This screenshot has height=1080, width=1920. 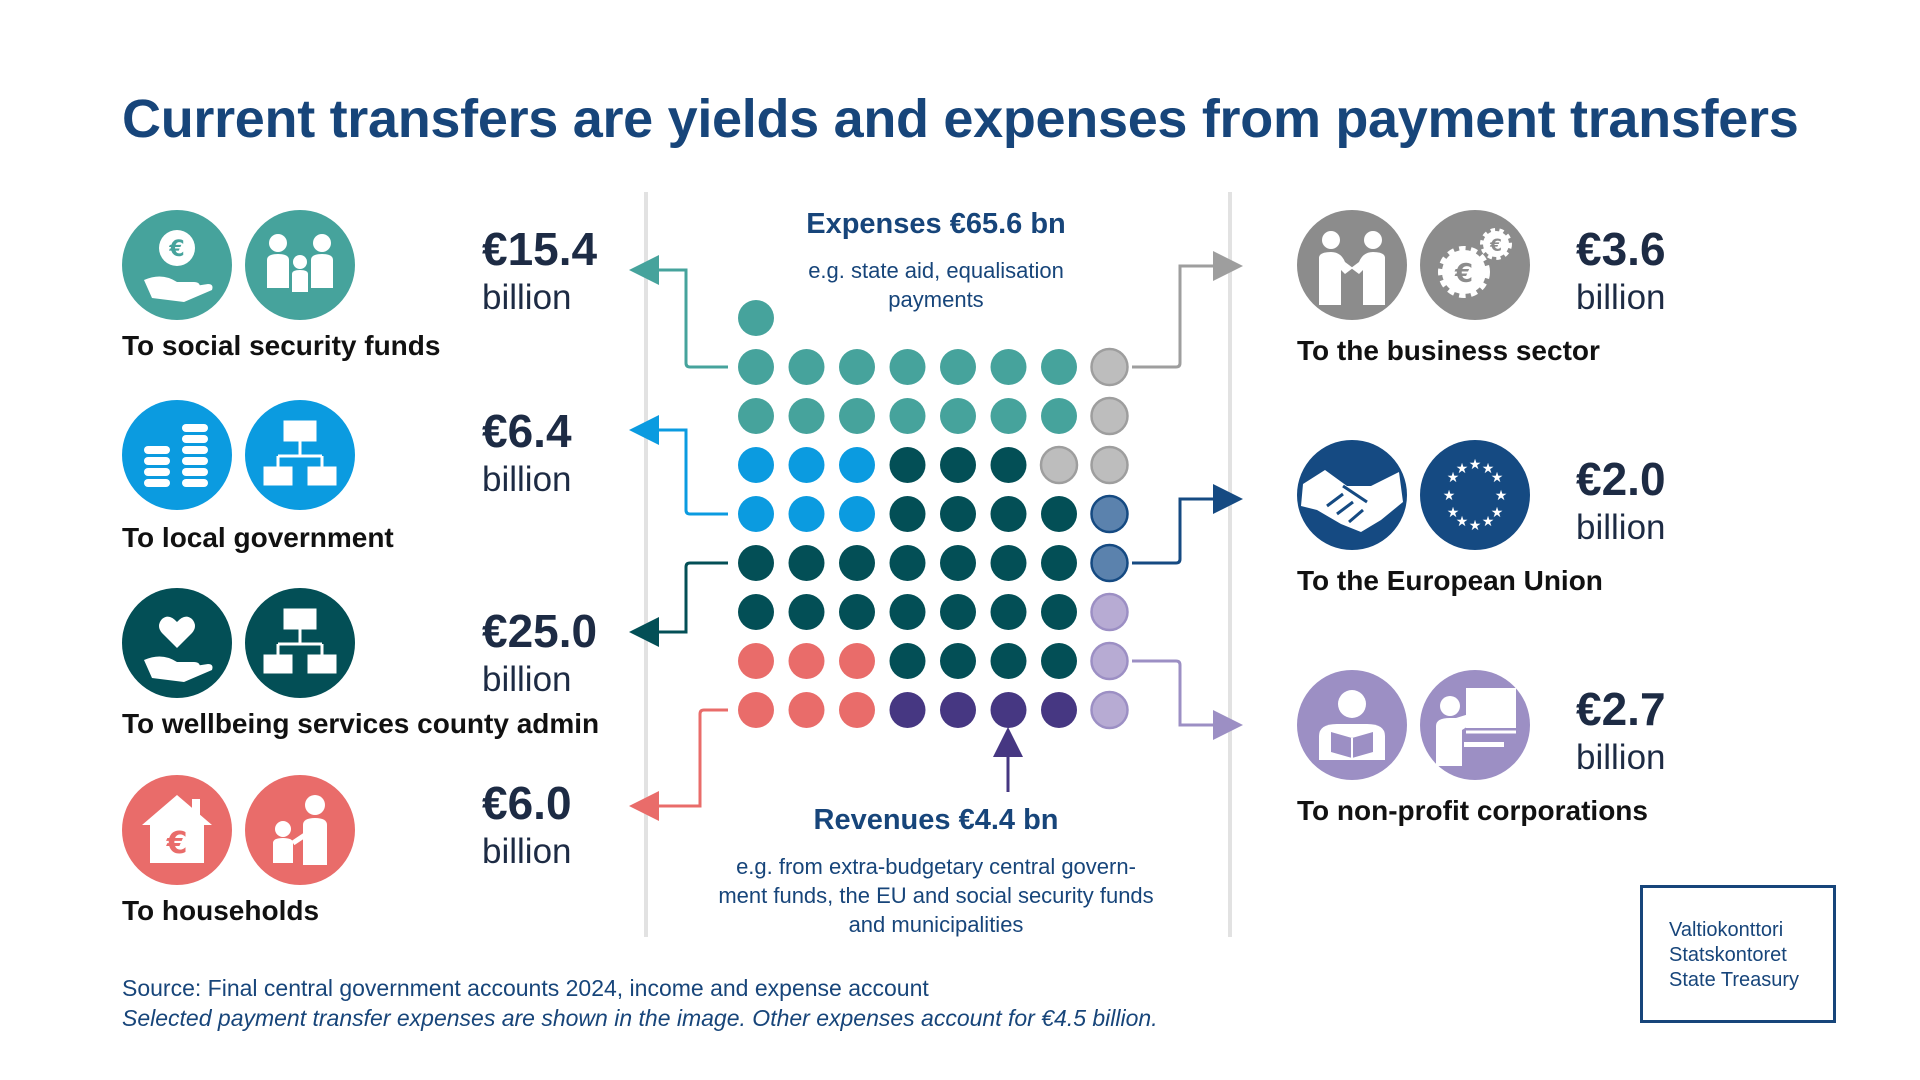 I want to click on eu-amount: €2.0, so click(x=1621, y=479).